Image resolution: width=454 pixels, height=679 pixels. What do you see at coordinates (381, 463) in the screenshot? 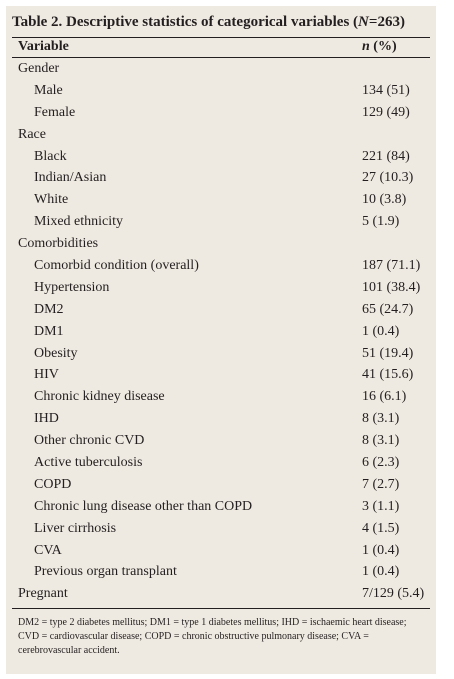
I see `row-value: 6 (2.3)` at bounding box center [381, 463].